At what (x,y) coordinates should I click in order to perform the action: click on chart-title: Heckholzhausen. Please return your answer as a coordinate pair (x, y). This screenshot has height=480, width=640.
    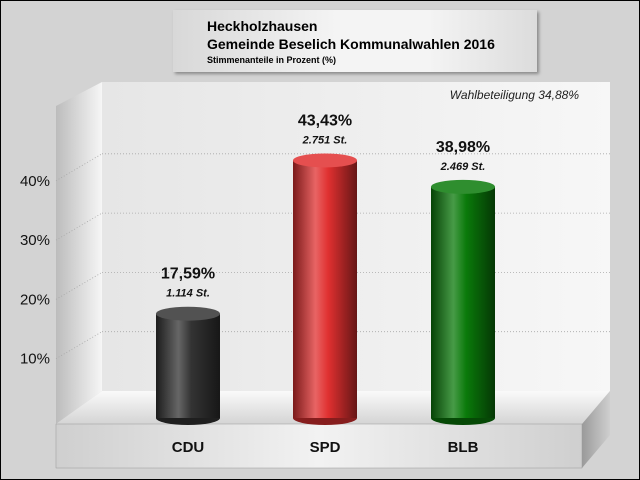
    Looking at the image, I should click on (262, 26).